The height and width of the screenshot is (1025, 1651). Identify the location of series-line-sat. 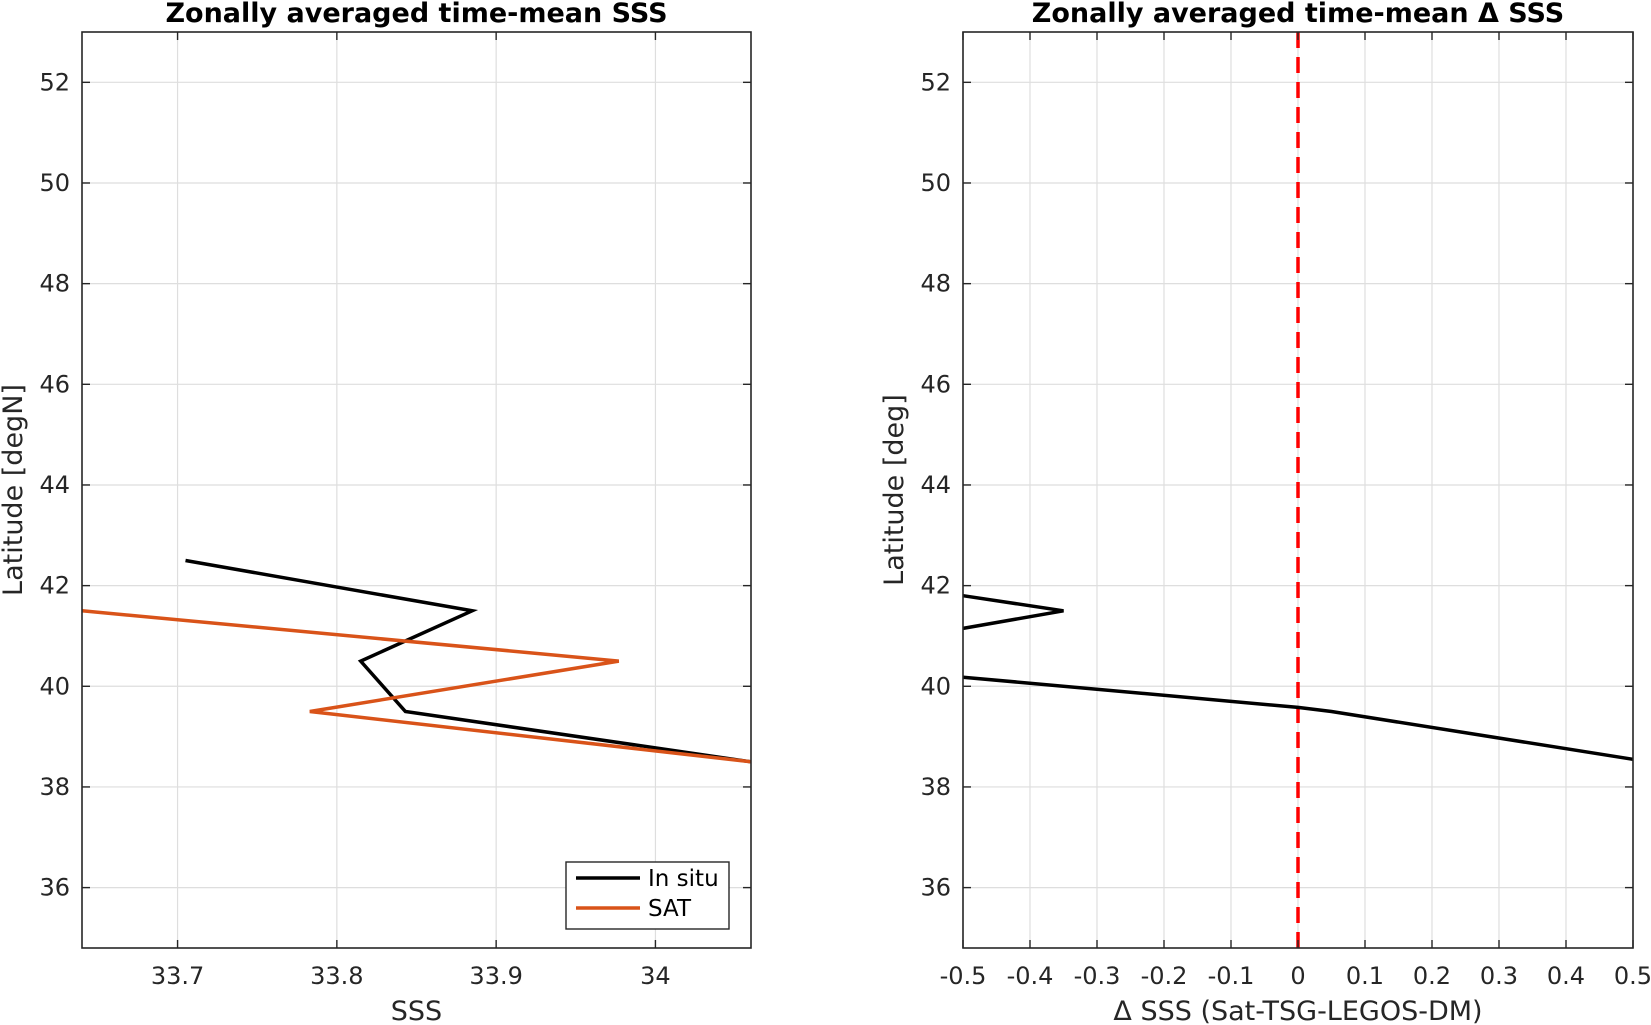
(416, 686).